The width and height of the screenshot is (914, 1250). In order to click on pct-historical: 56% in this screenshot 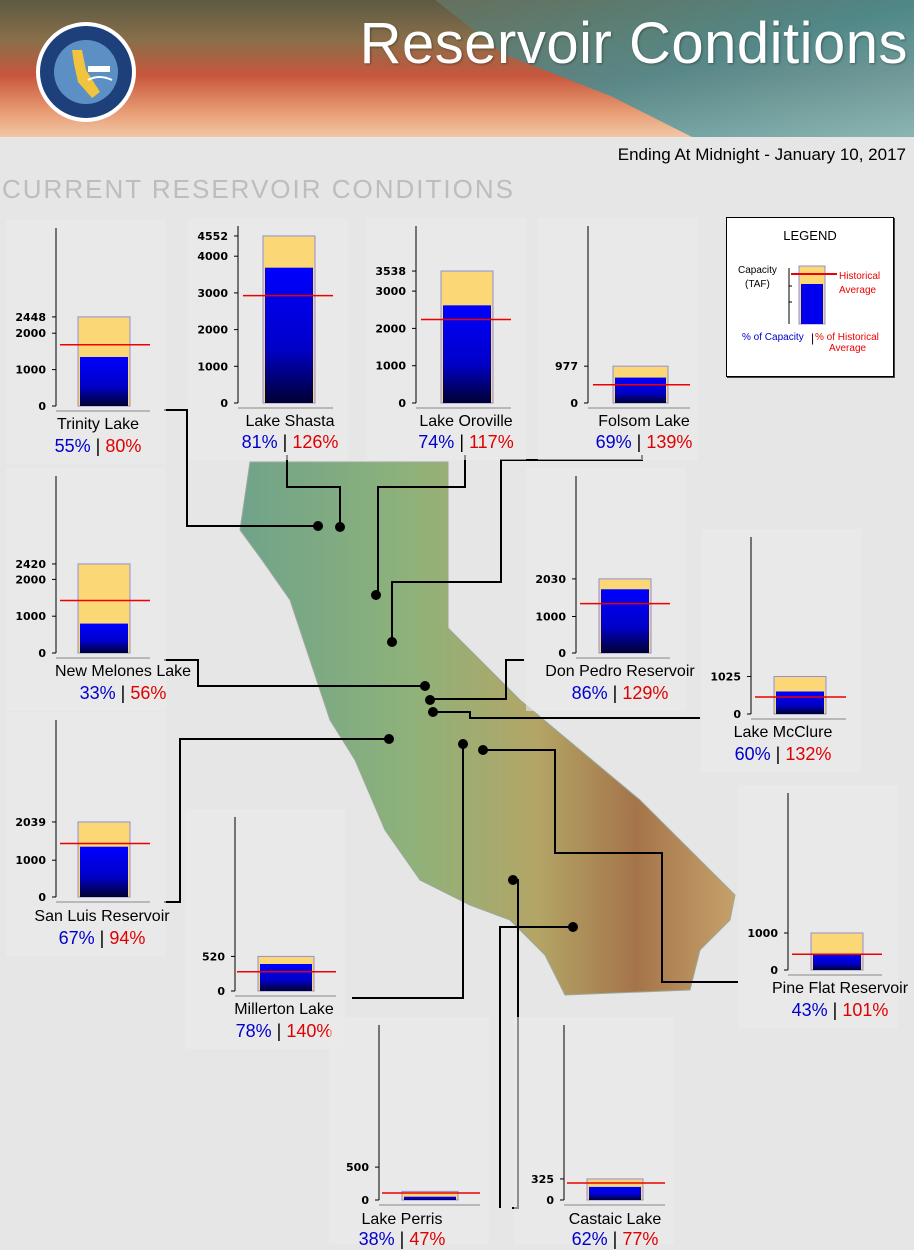, I will do `click(148, 693)`.